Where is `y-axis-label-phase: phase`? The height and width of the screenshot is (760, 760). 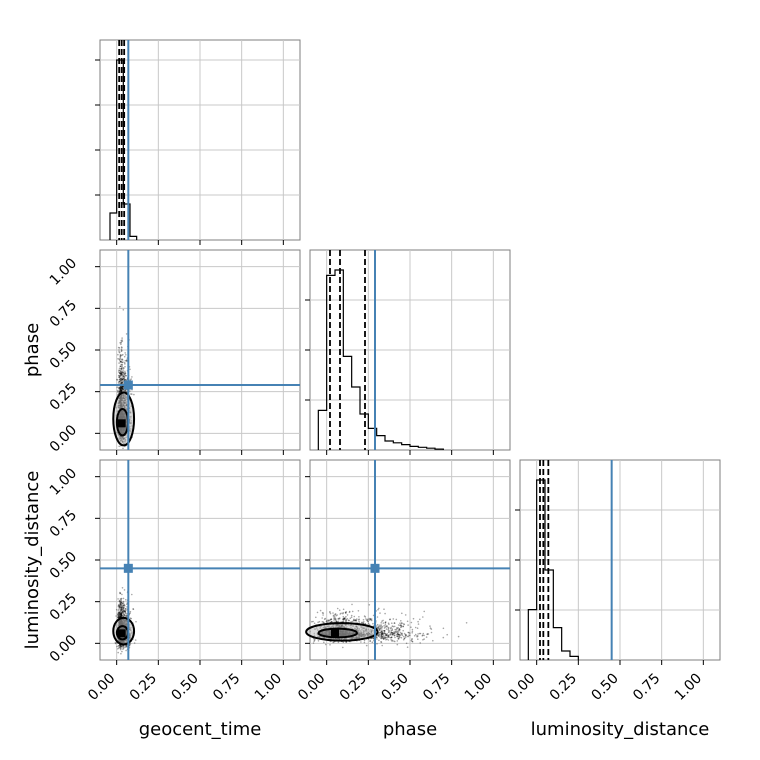
y-axis-label-phase: phase is located at coordinates (32, 350).